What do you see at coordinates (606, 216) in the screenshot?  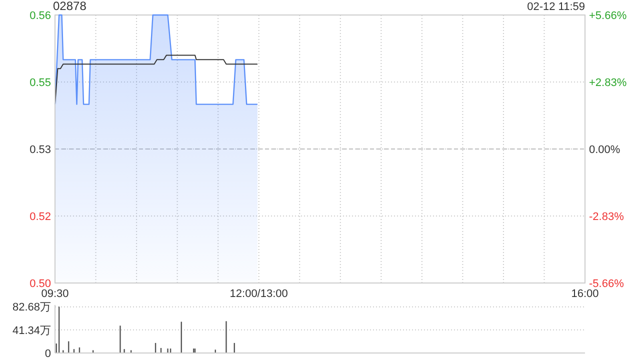 I see `y2-tick-label: -2.83%` at bounding box center [606, 216].